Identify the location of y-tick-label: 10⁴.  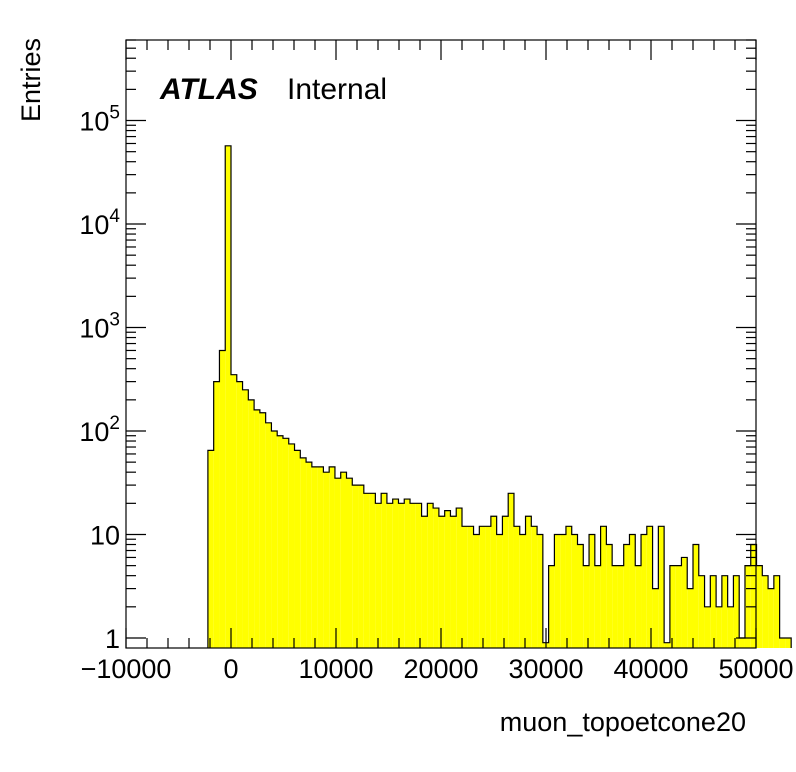
(99, 223).